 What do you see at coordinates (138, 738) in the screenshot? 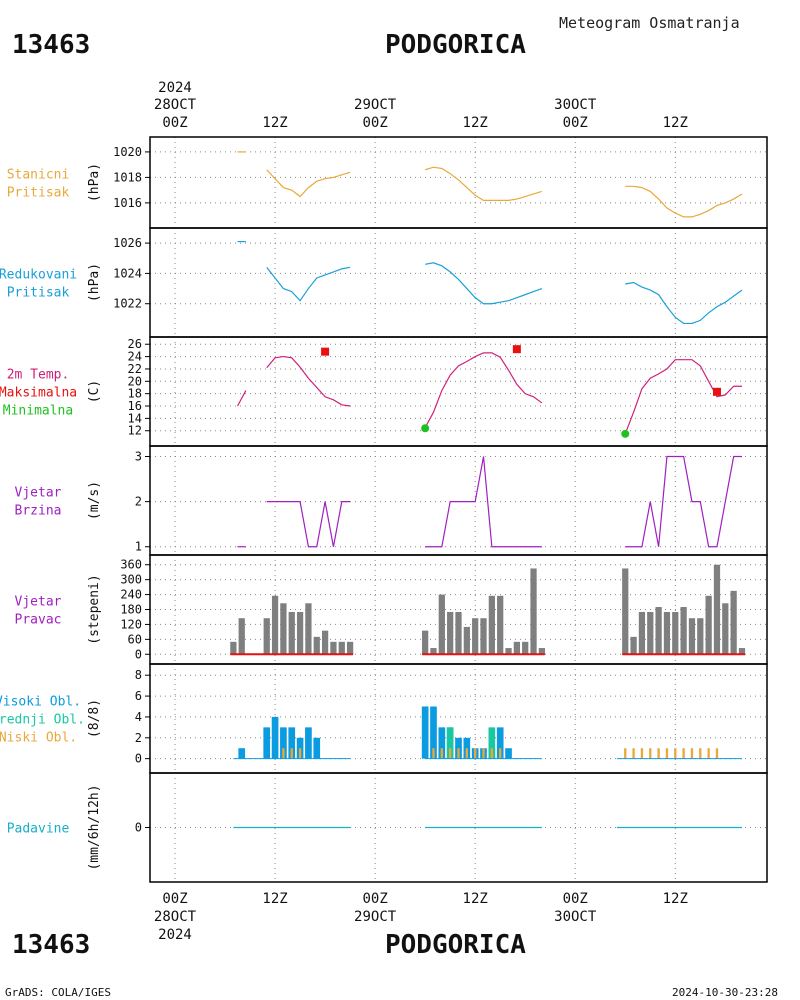
I see `y-tick-label: 2` at bounding box center [138, 738].